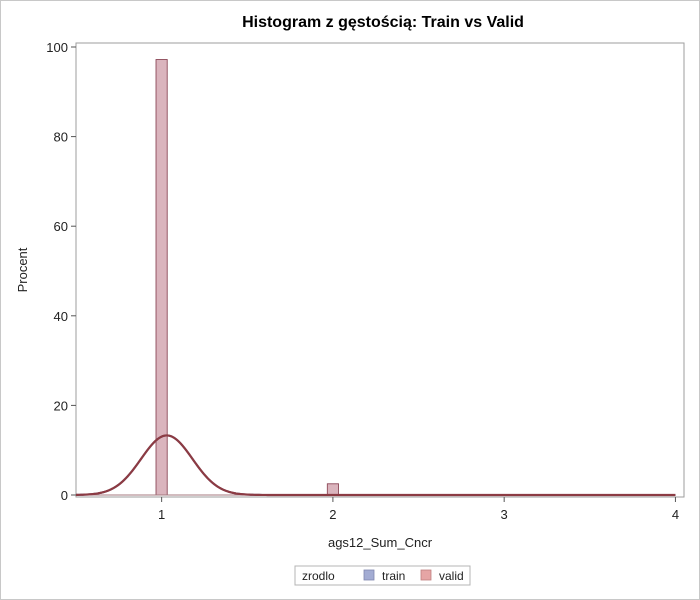 Image resolution: width=700 pixels, height=600 pixels. I want to click on chart-title: Histogram z gęstością: Train vs Valid, so click(383, 22).